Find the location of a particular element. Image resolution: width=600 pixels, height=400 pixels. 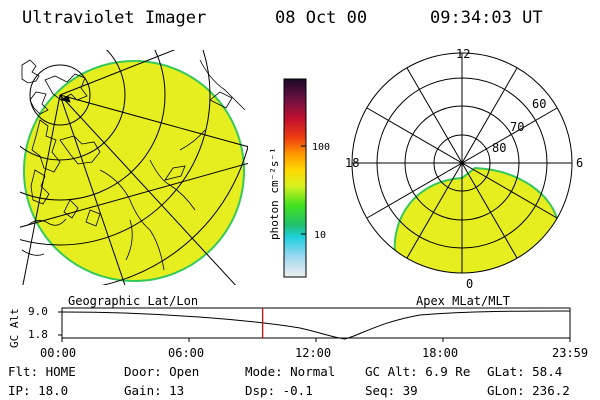

header-date: 08 Oct 00 is located at coordinates (321, 18).